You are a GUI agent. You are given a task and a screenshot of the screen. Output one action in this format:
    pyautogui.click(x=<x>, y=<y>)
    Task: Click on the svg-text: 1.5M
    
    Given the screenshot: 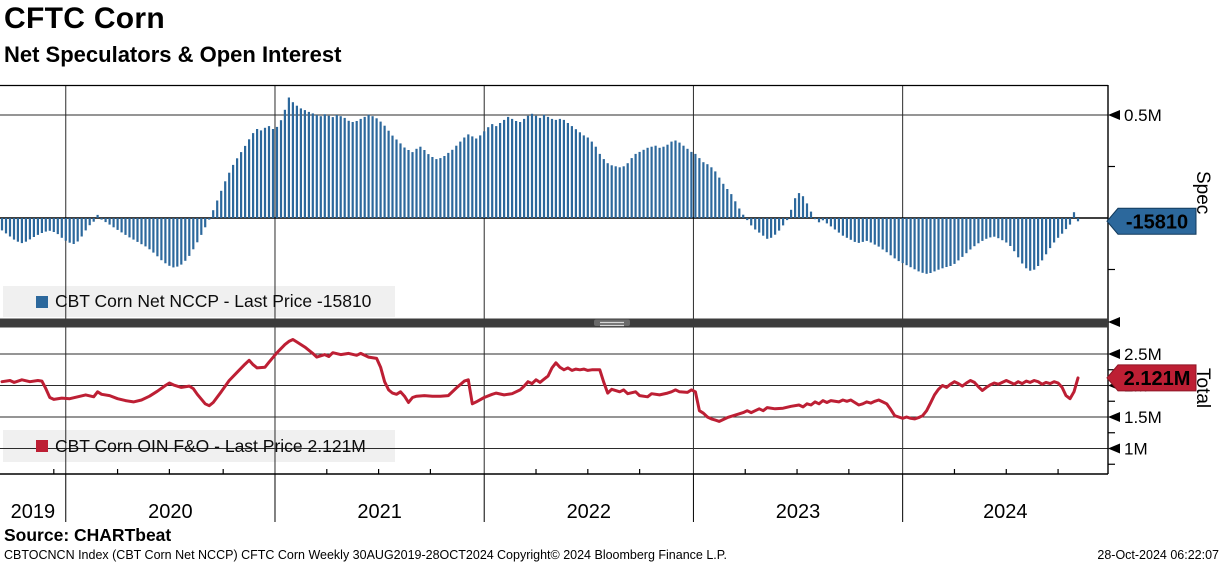 What is the action you would take?
    pyautogui.click(x=1143, y=417)
    